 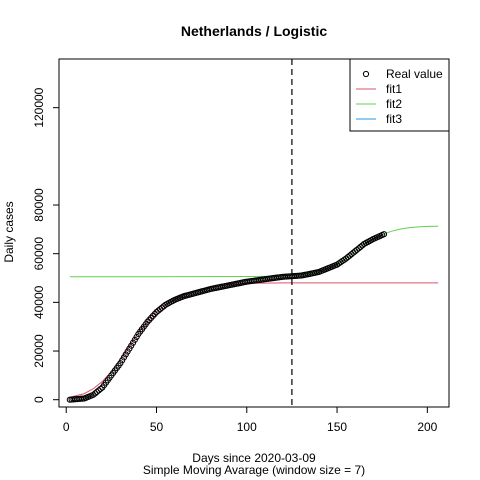 I want to click on series-fit2-line, so click(x=254, y=251).